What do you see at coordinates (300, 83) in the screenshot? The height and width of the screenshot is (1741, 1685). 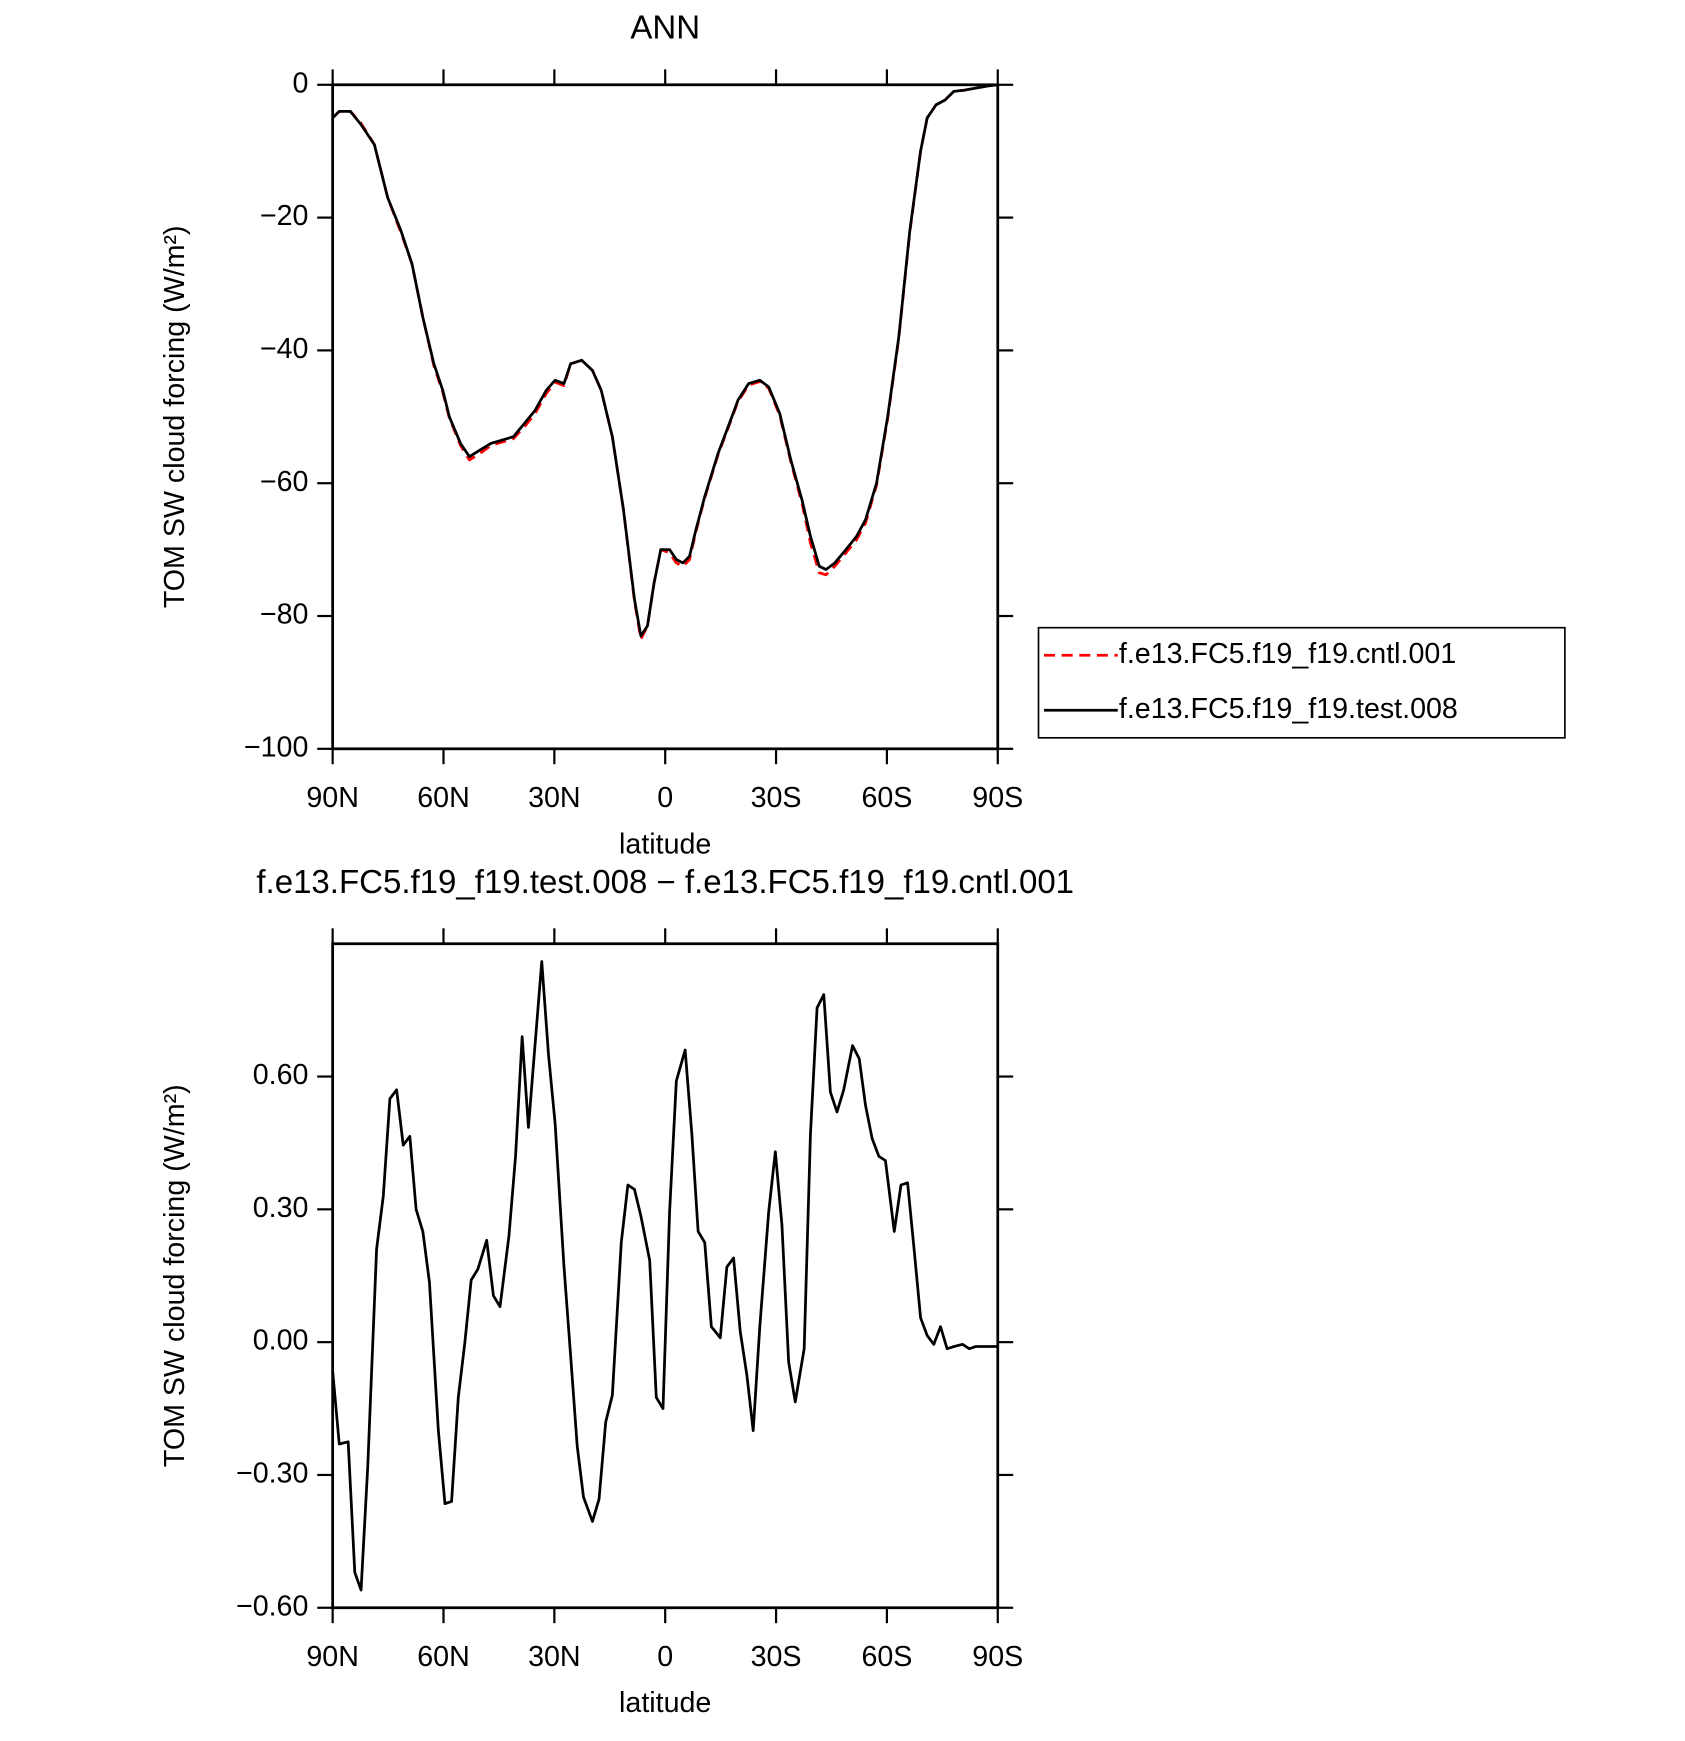 I see `y-tick-label: 0` at bounding box center [300, 83].